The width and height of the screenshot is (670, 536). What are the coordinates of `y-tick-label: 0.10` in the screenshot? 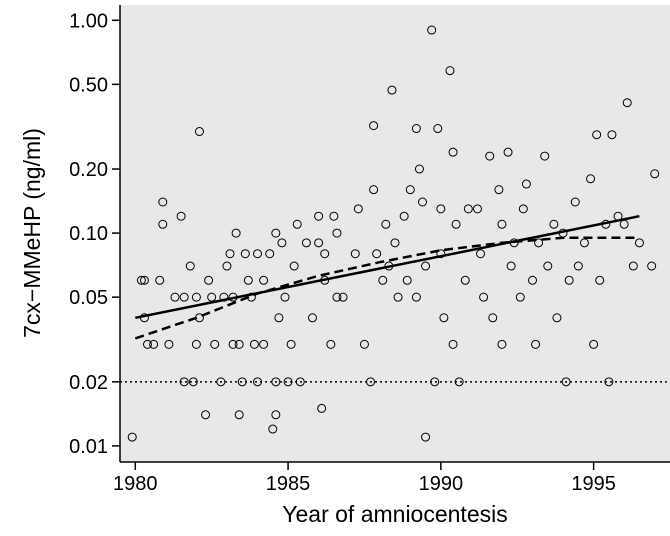 It's located at (88, 234).